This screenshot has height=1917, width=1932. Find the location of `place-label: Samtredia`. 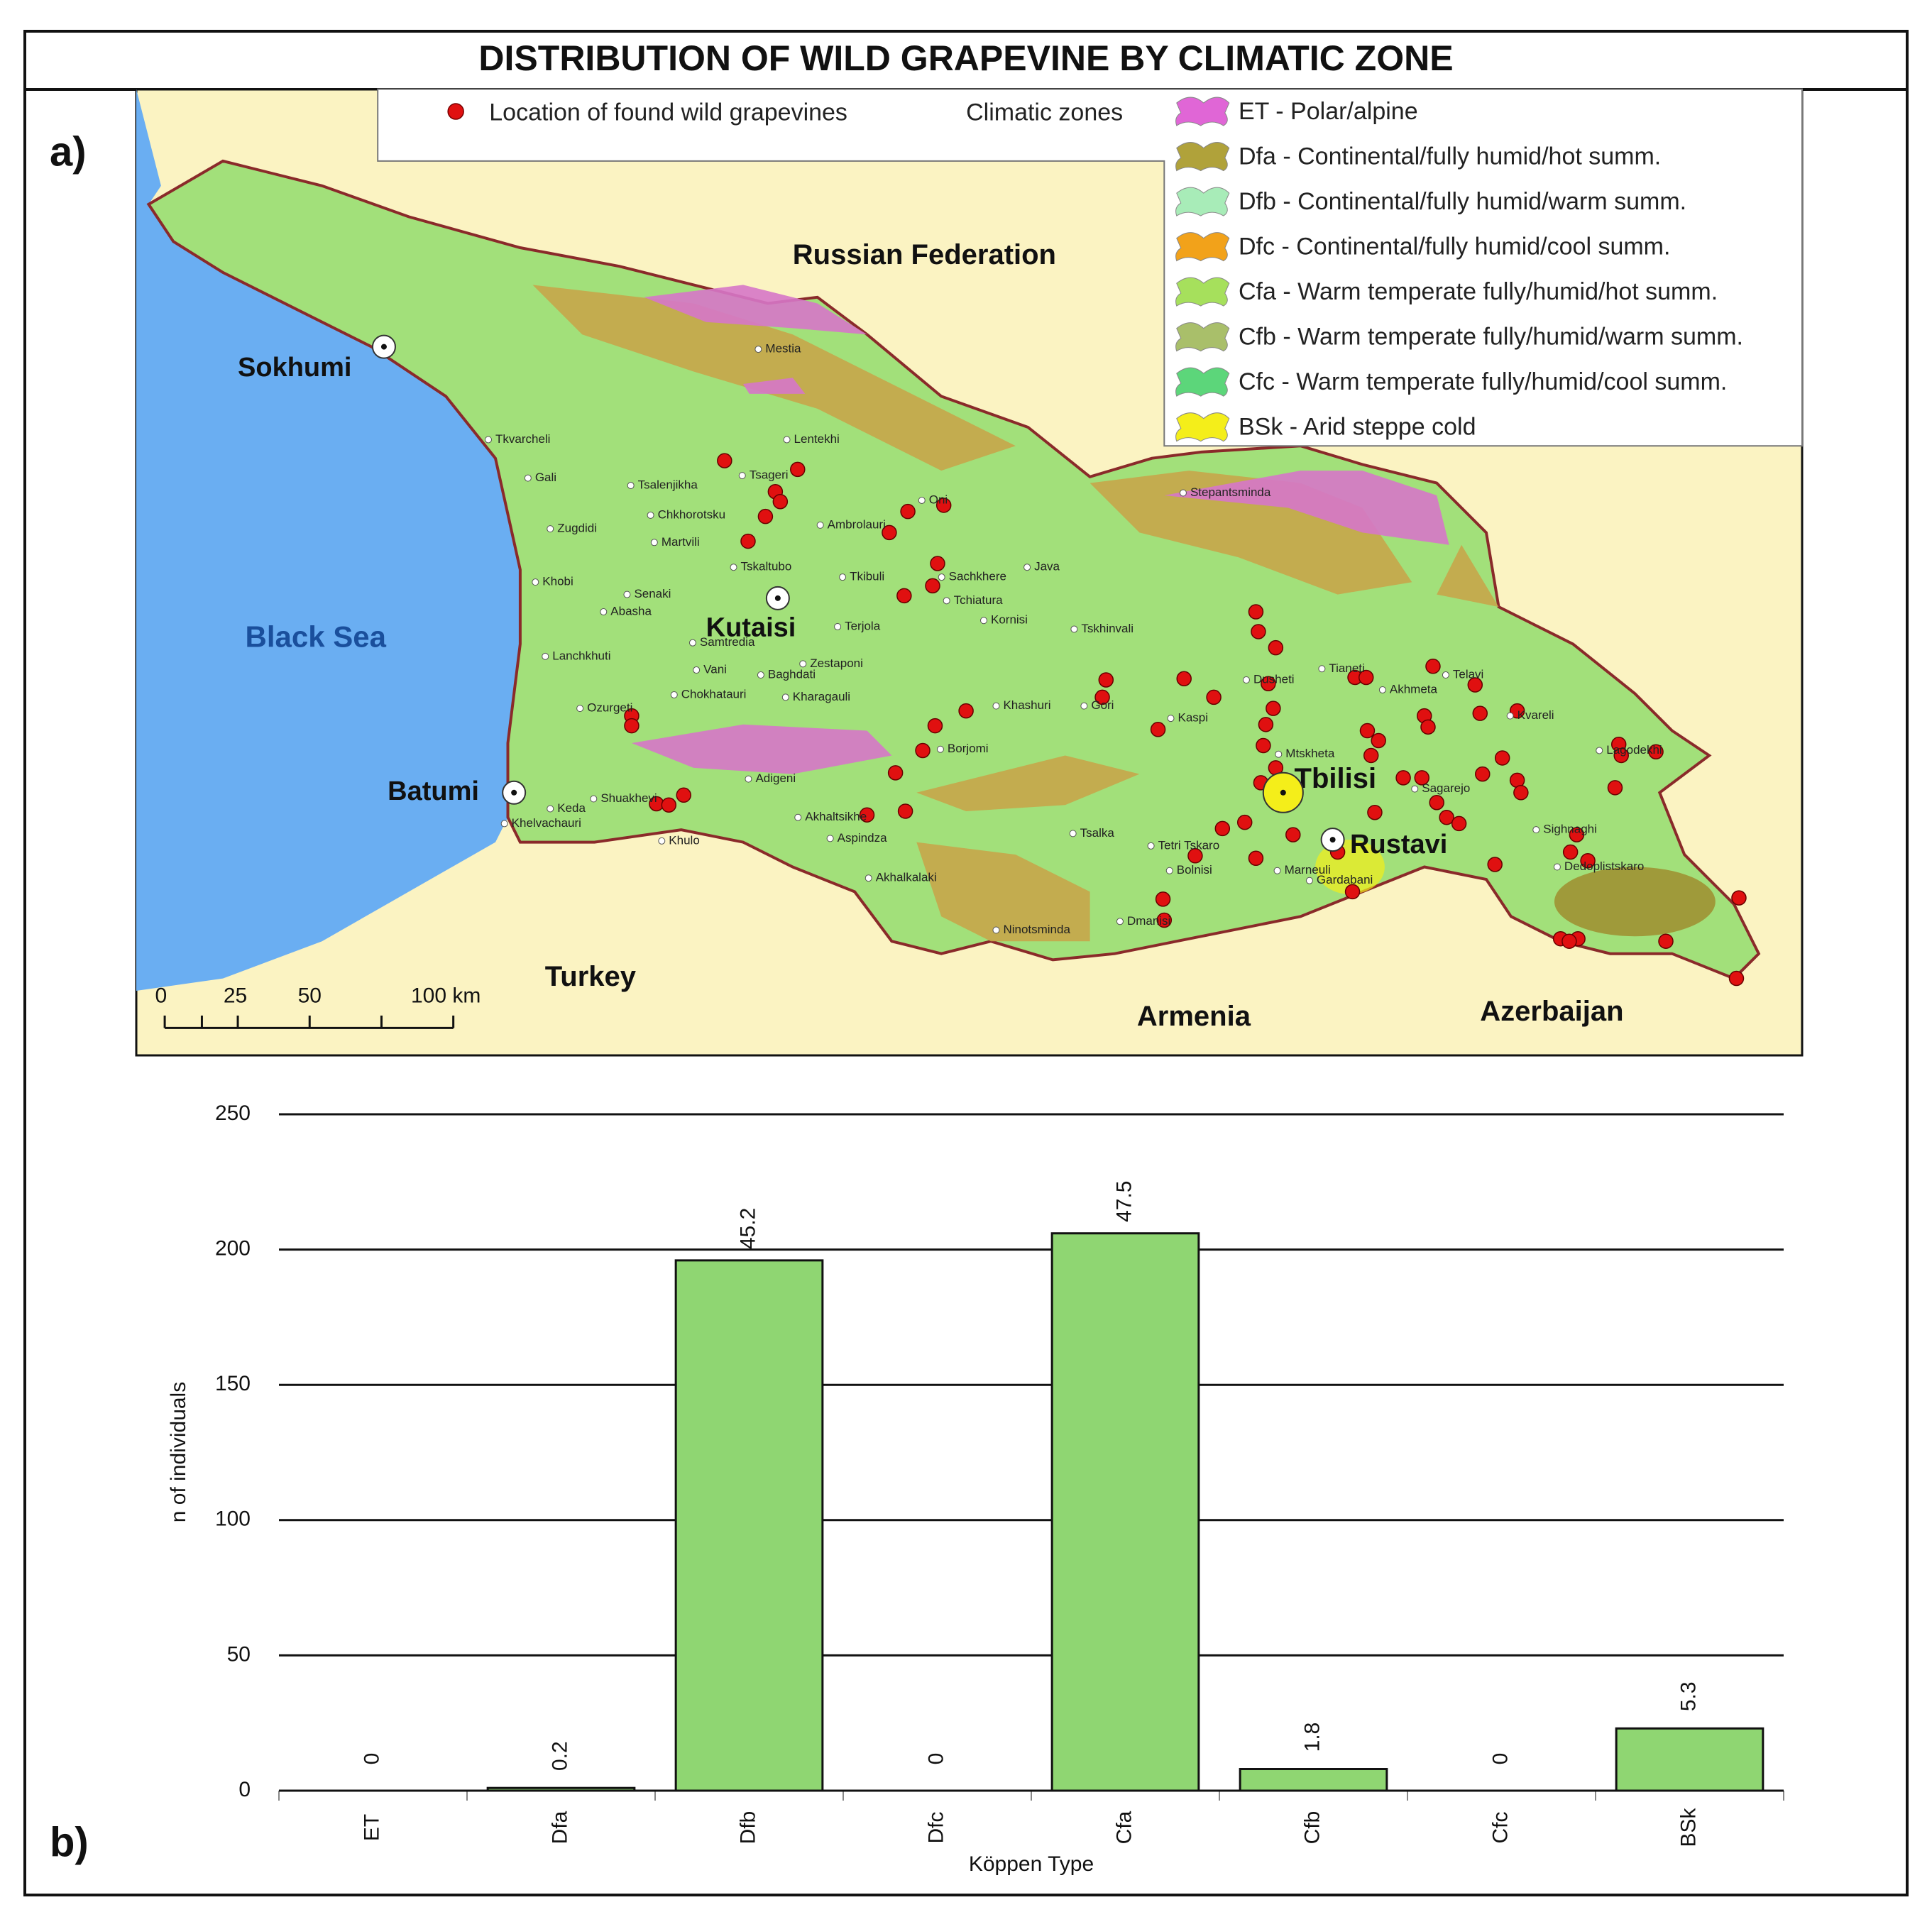

place-label: Samtredia is located at coordinates (727, 642).